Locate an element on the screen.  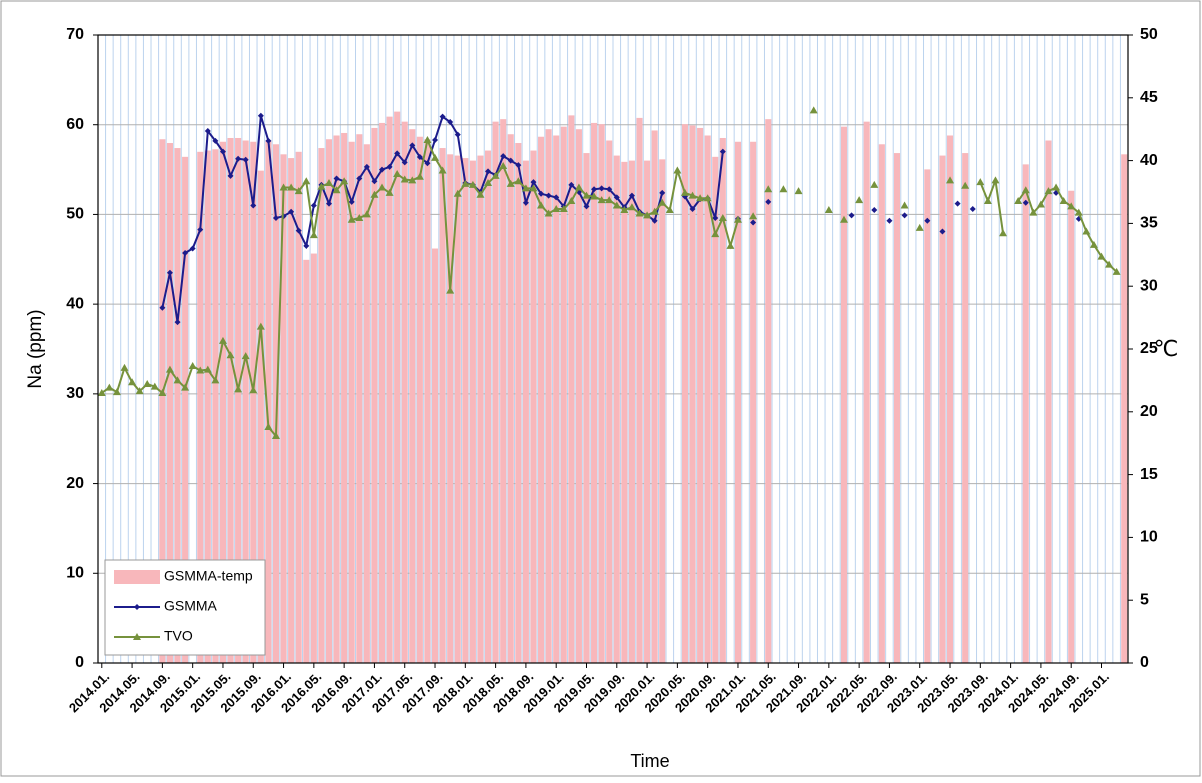
y2-tick-label: 5 is located at coordinates (1144, 599).